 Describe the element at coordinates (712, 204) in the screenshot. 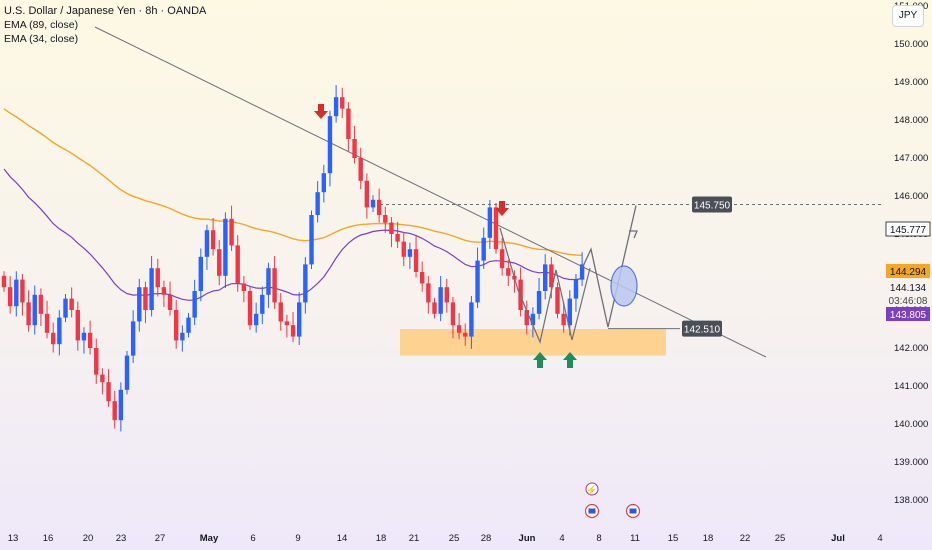

I see `resistance-label-box` at that location.